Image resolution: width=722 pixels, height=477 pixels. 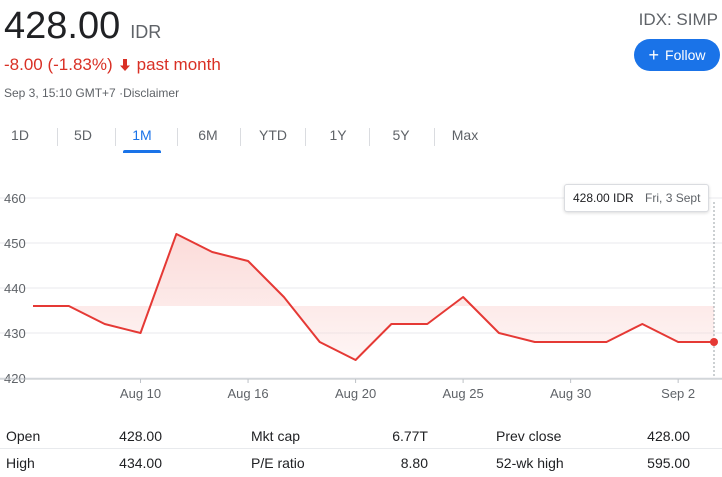 What do you see at coordinates (140, 436) in the screenshot?
I see `stat-value-open: 428.00` at bounding box center [140, 436].